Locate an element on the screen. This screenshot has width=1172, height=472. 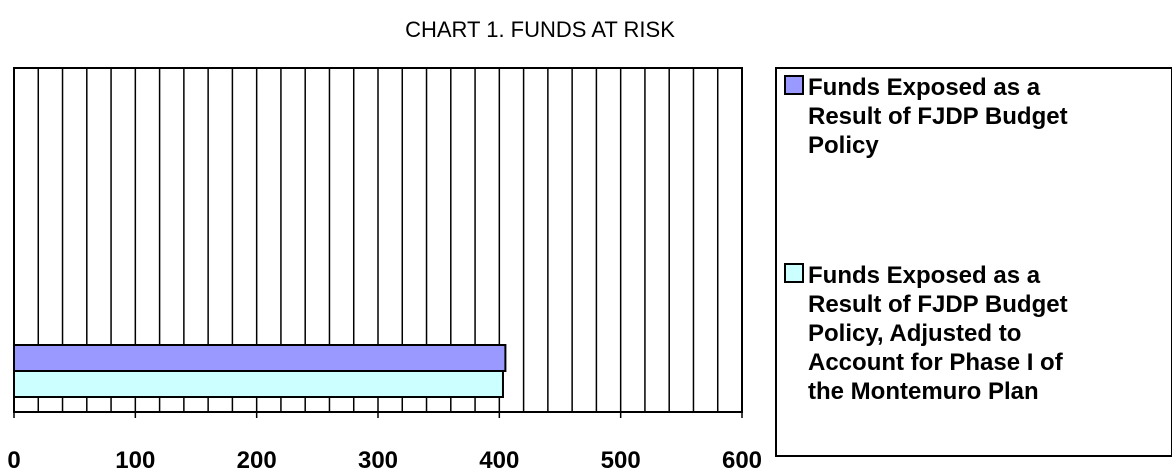
legend-label-2: the Montemuro Plan is located at coordinates (923, 391).